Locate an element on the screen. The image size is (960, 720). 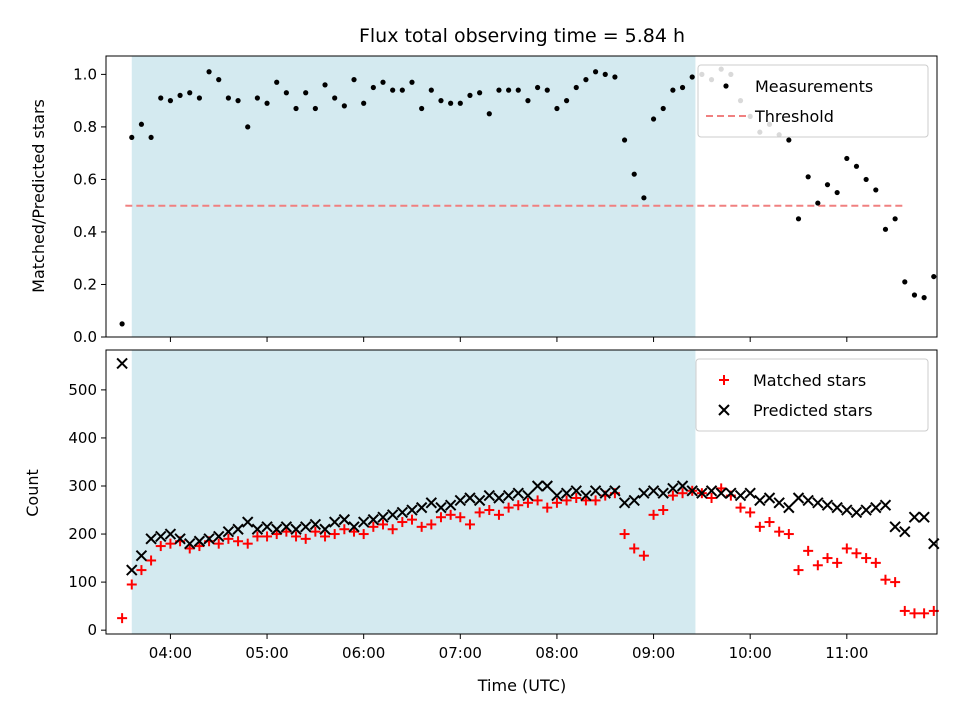
bottom-y-tick-label: 400 is located at coordinates (82, 438).